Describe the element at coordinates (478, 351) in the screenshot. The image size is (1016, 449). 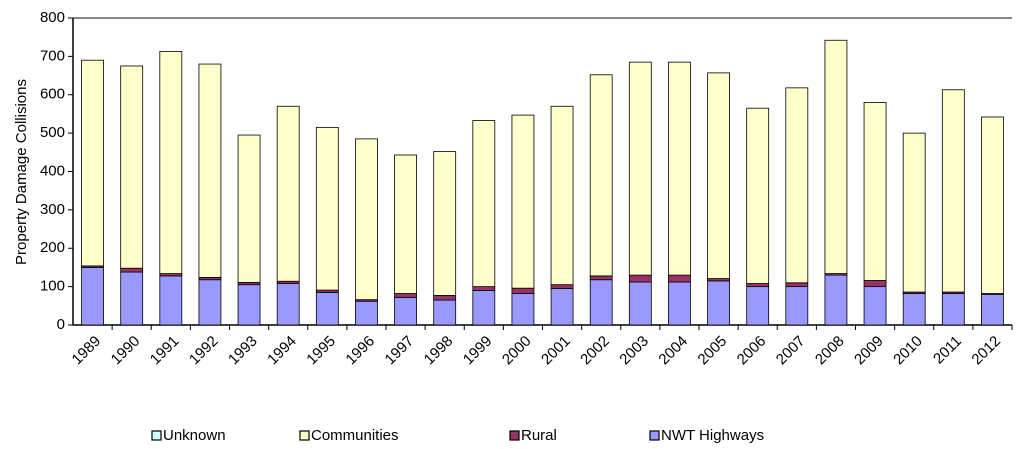
I see `x-tick-label: 1999` at that location.